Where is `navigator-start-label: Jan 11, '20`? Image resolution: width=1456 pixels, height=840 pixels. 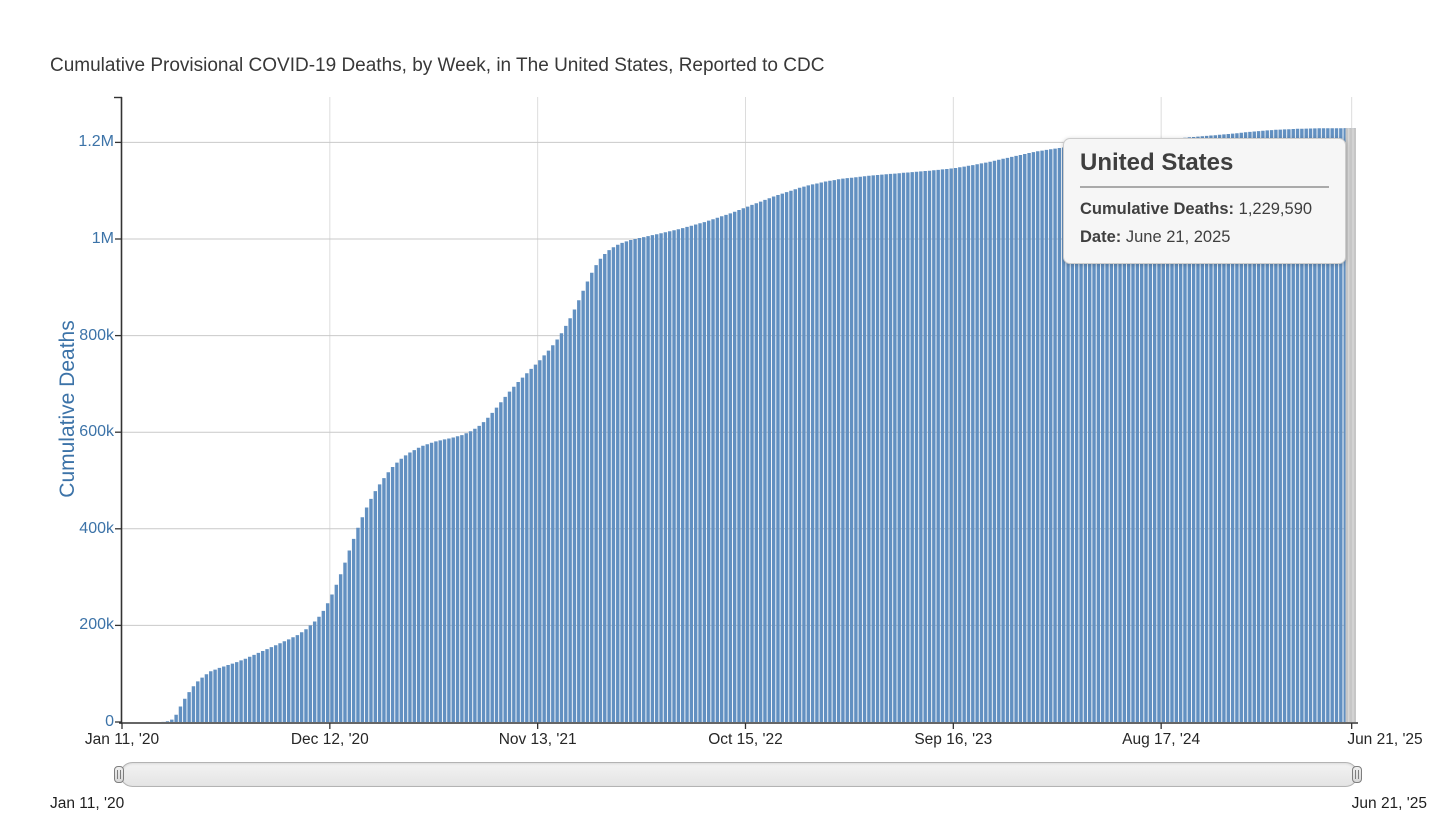
navigator-start-label: Jan 11, '20 is located at coordinates (87, 803).